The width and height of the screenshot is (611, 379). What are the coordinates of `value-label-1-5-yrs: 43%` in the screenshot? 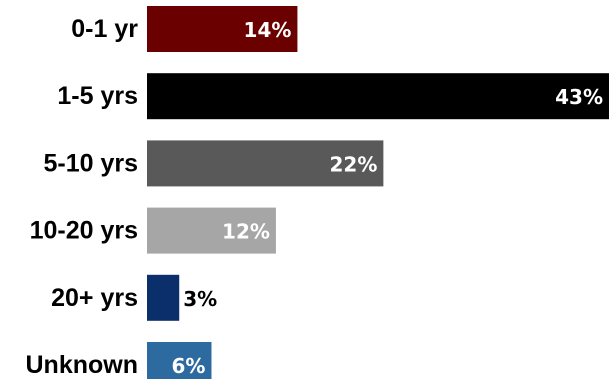 It's located at (579, 97).